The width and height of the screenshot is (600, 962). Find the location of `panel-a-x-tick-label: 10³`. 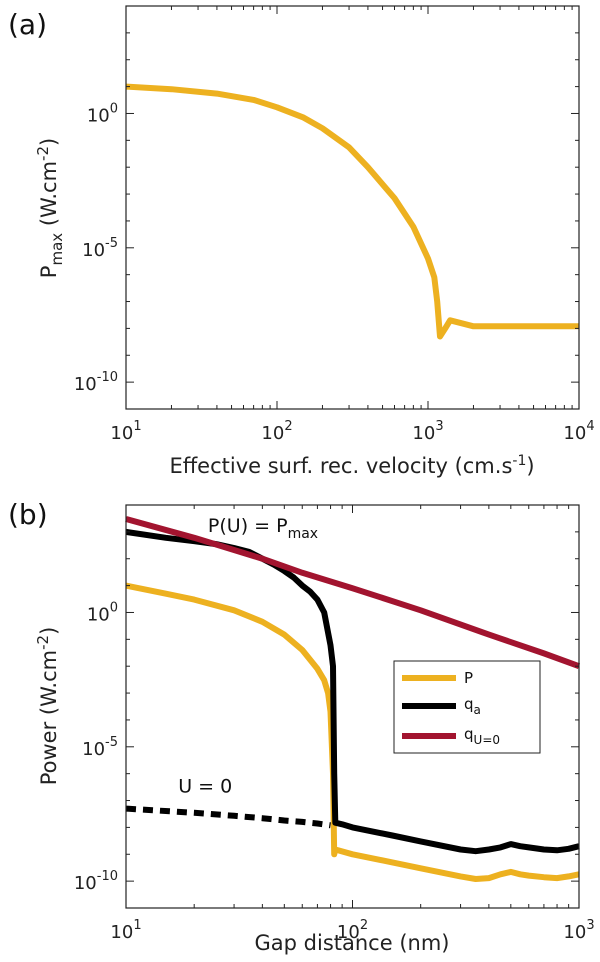

panel-a-x-tick-label: 10³ is located at coordinates (427, 431).